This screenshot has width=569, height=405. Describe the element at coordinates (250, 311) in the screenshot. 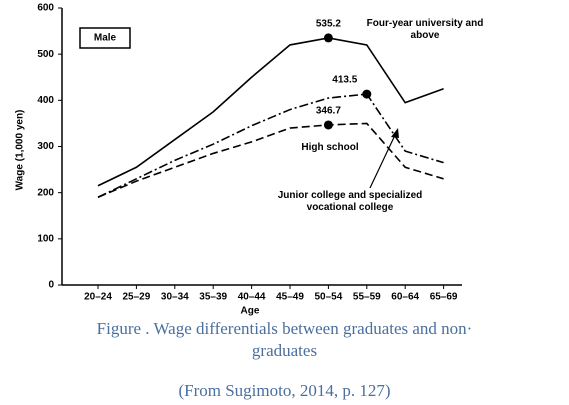

I see `x-axis-label: Age` at that location.